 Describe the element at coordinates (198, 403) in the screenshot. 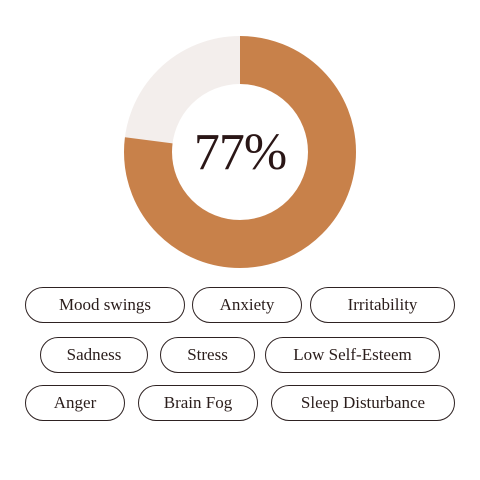

I see `tag-brain-fog: Brain Fog` at that location.